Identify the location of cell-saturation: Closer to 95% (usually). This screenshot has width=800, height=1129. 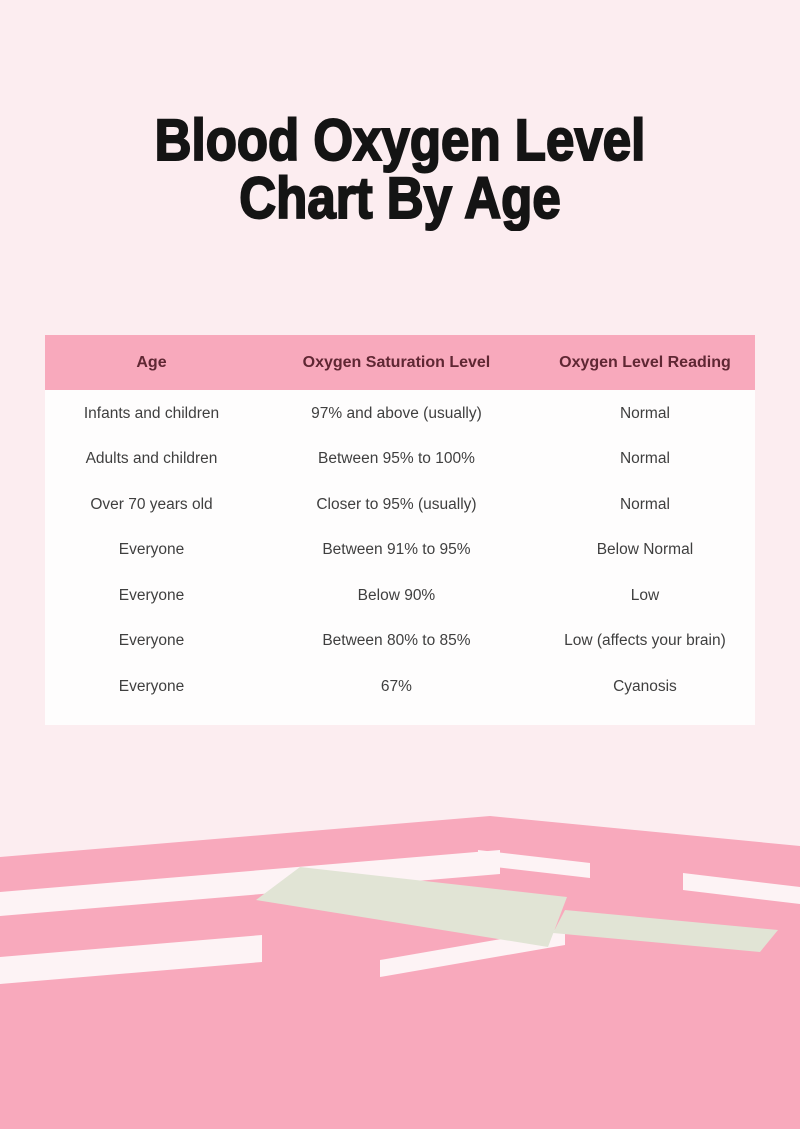
(396, 504).